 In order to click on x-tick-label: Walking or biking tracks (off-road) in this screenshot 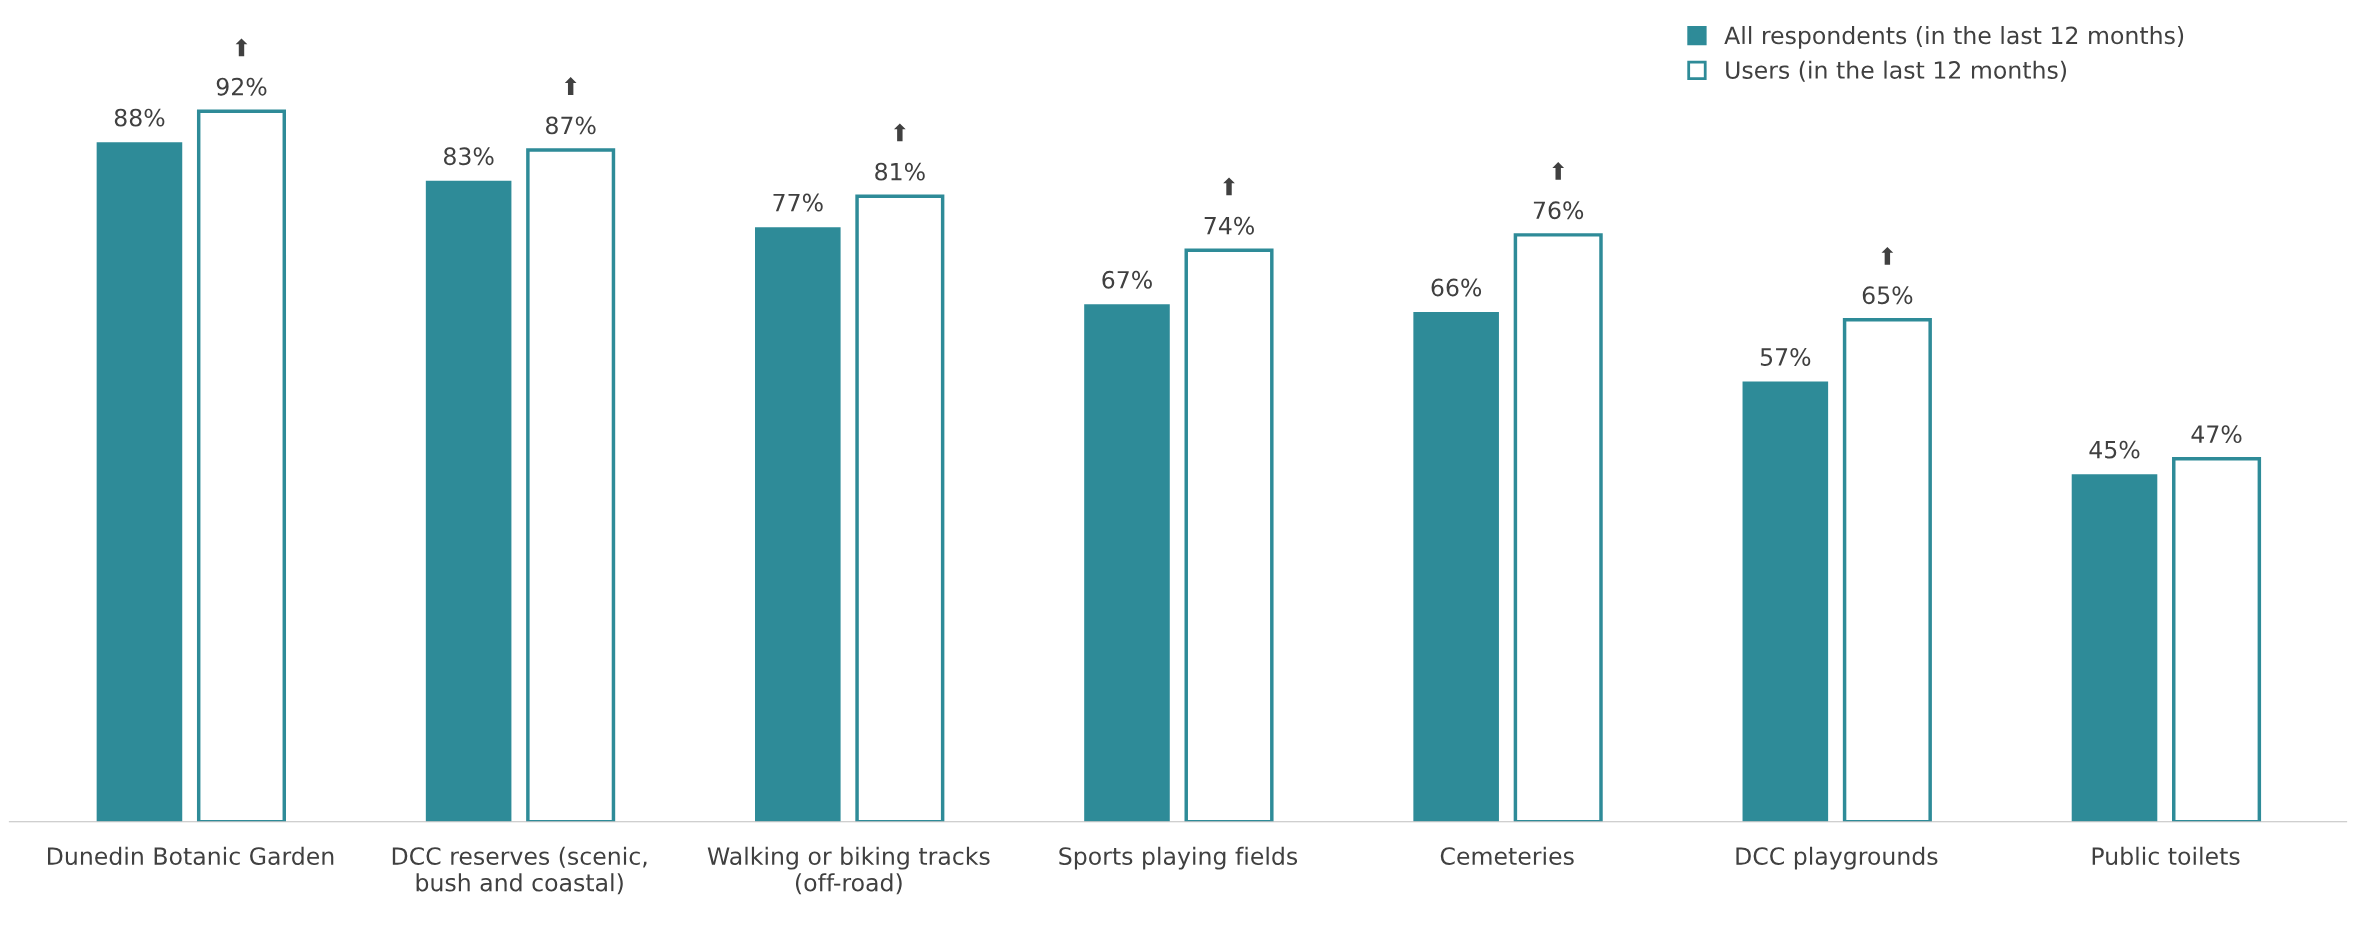, I will do `click(848, 870)`.